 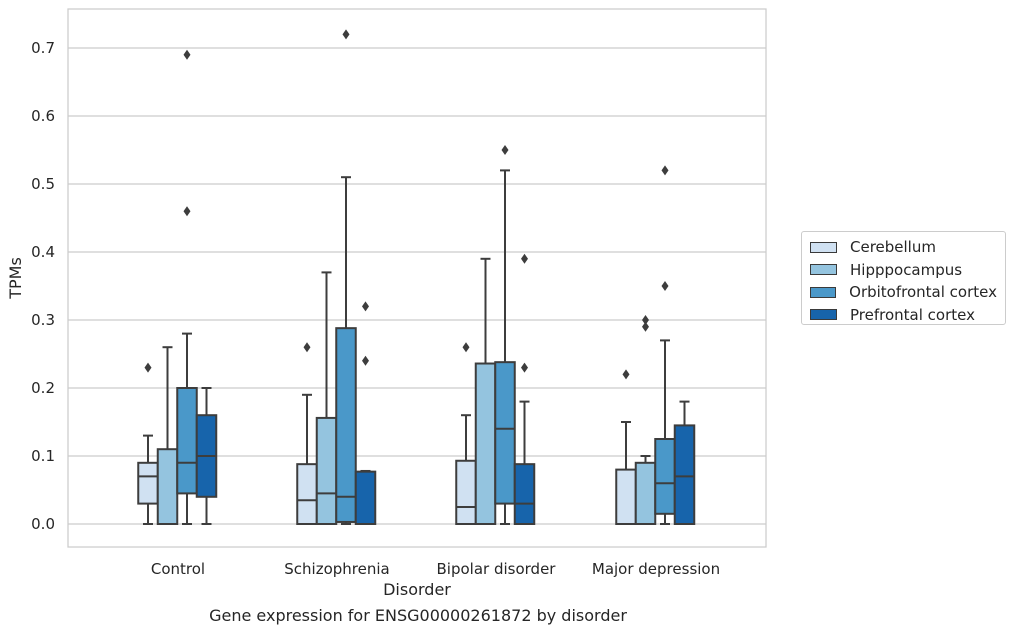 What do you see at coordinates (497, 569) in the screenshot?
I see `x-tick-label: Bipolar disorder` at bounding box center [497, 569].